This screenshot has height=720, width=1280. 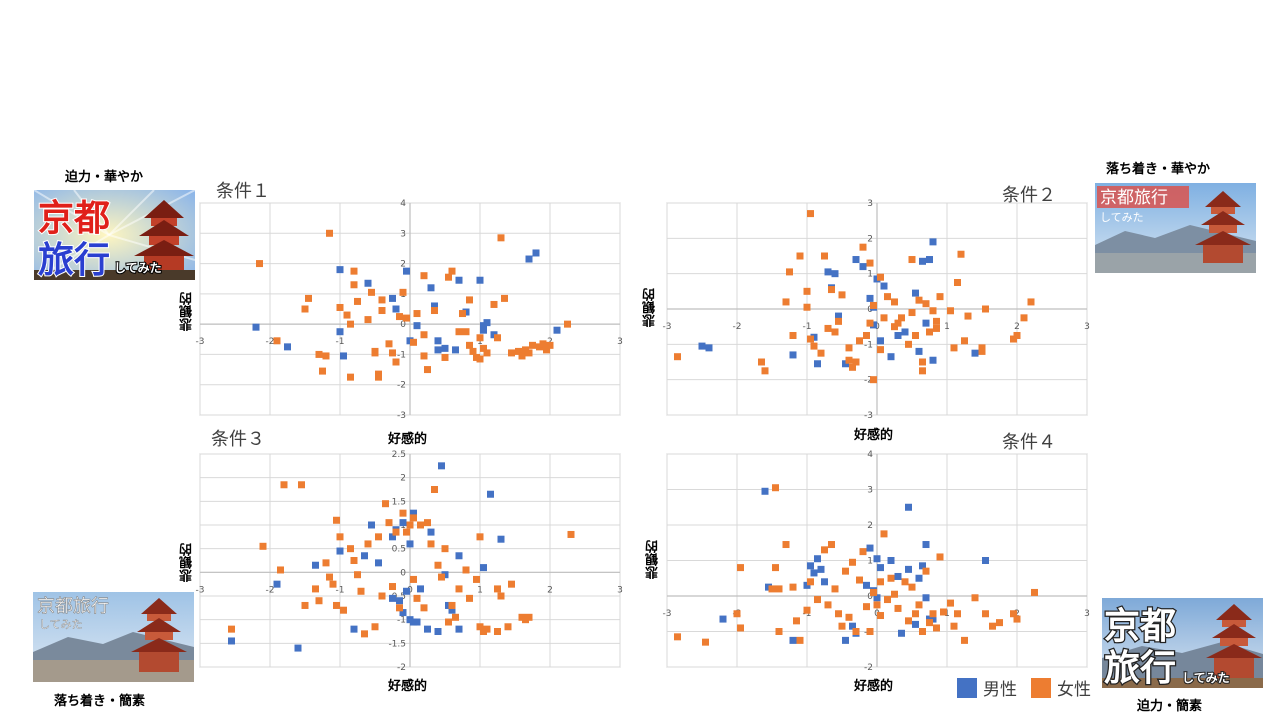 I want to click on y-tick-label: -3, so click(x=868, y=416).